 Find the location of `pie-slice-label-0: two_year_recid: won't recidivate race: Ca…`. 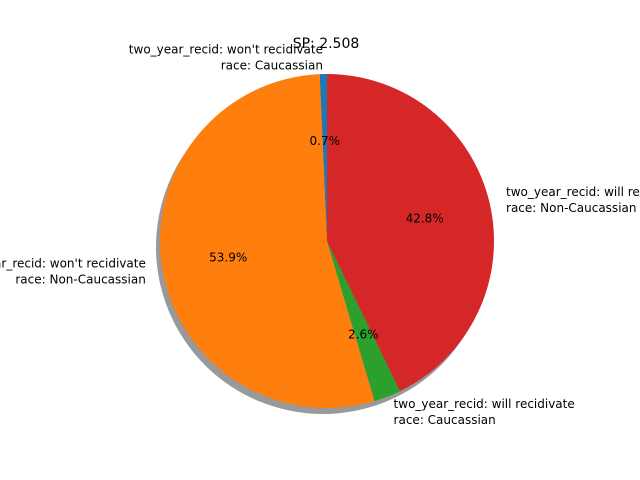

pie-slice-label-0: two_year_recid: won't recidivate race: Ca… is located at coordinates (226, 57).